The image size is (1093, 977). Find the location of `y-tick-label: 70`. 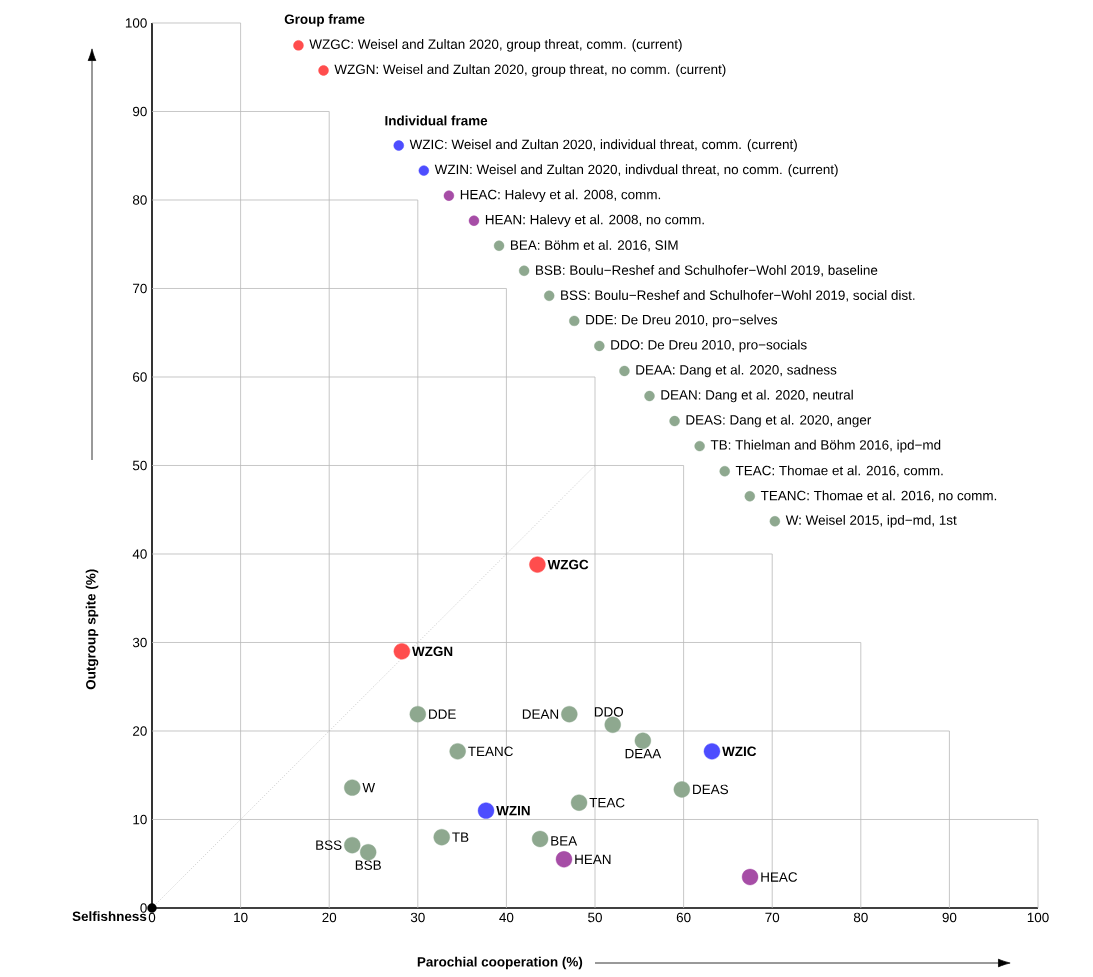

y-tick-label: 70 is located at coordinates (140, 288).